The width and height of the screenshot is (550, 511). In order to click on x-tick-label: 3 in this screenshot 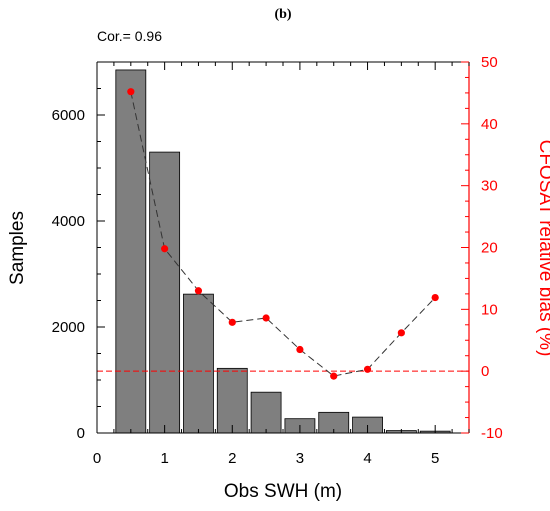, I will do `click(300, 458)`.